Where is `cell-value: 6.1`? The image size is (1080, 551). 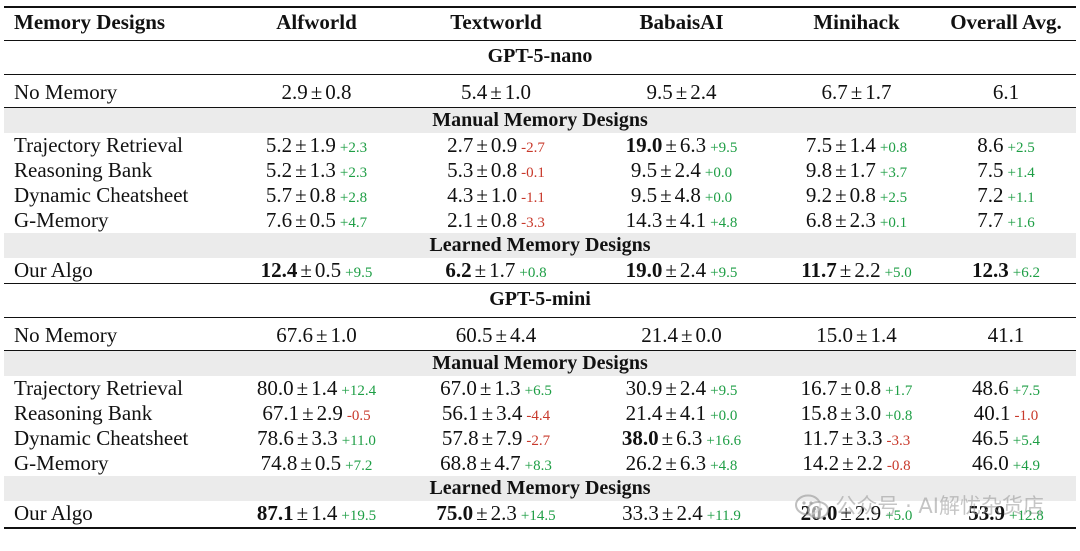 cell-value: 6.1 is located at coordinates (1006, 92).